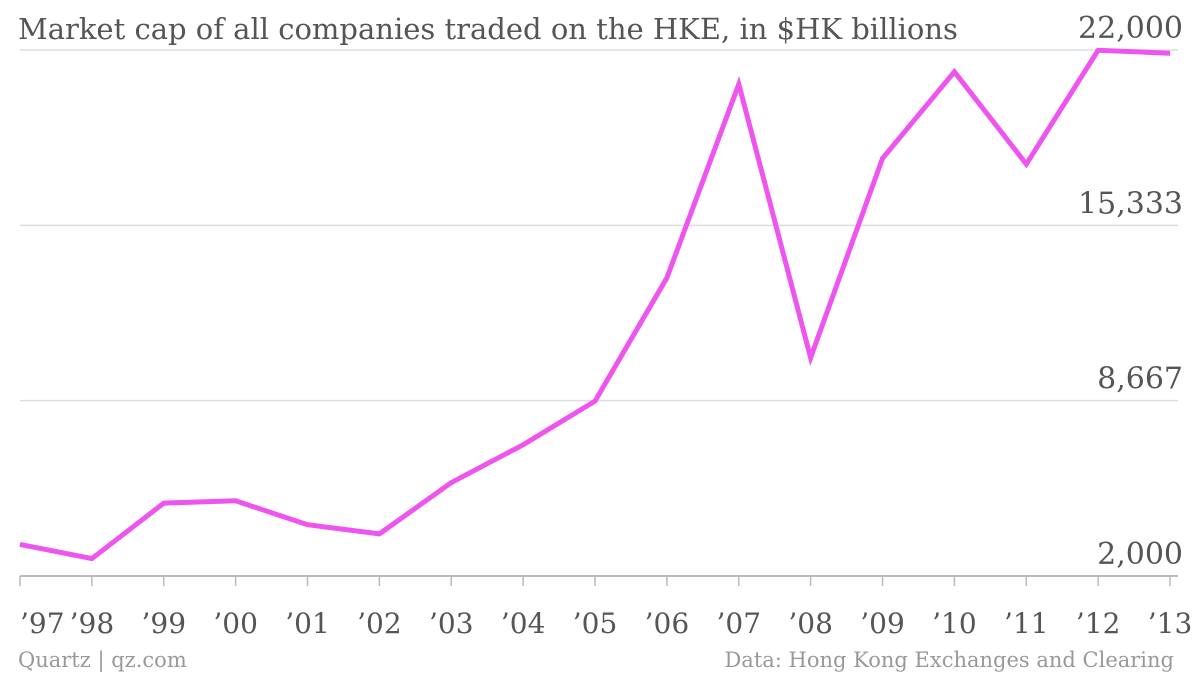 The height and width of the screenshot is (676, 1200). Describe the element at coordinates (1130, 203) in the screenshot. I see `y-tick-label: 15,333` at that location.